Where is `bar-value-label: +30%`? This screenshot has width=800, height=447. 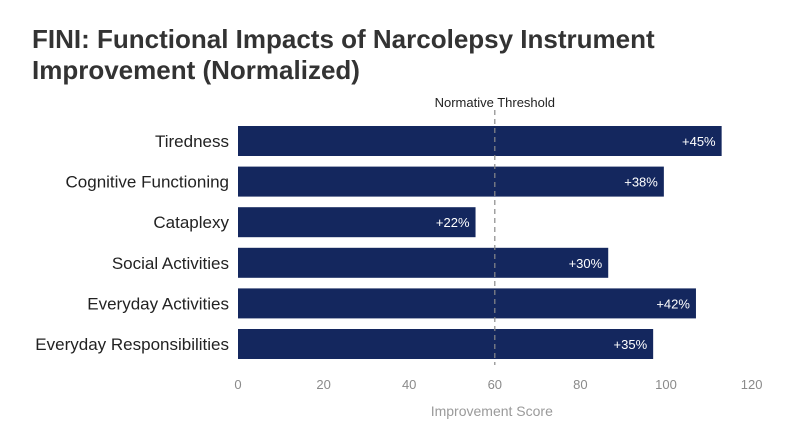
bar-value-label: +30% is located at coordinates (586, 263).